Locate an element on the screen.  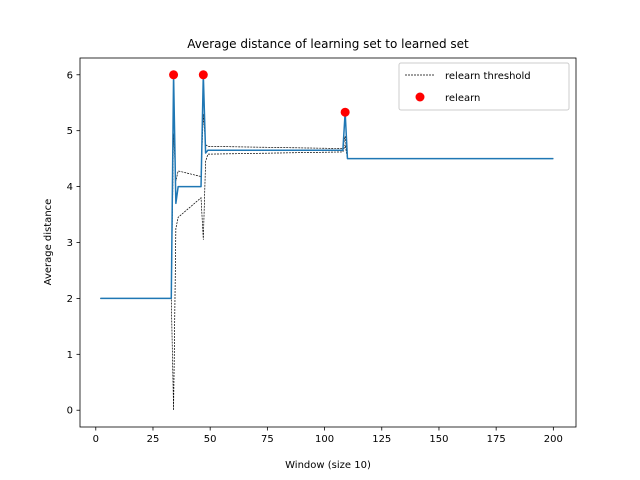
legend: relearn threshold relearn is located at coordinates (484, 86).